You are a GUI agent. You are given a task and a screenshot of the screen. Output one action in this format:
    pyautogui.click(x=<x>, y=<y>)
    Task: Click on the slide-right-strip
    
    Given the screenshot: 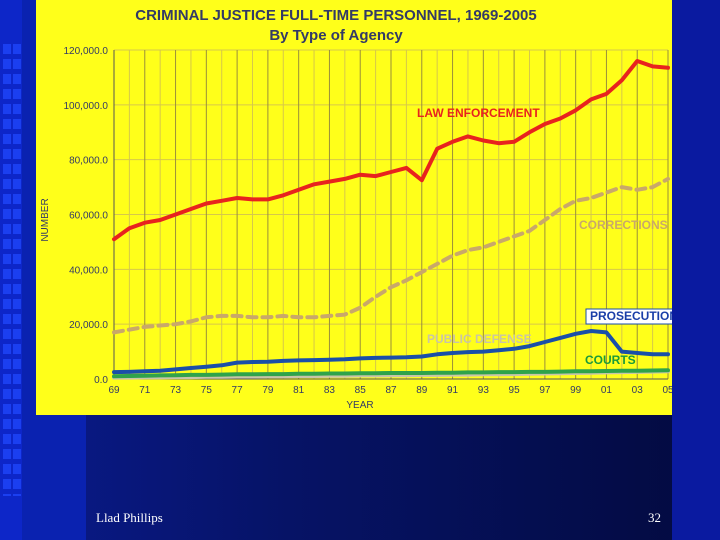 What is the action you would take?
    pyautogui.click(x=696, y=270)
    